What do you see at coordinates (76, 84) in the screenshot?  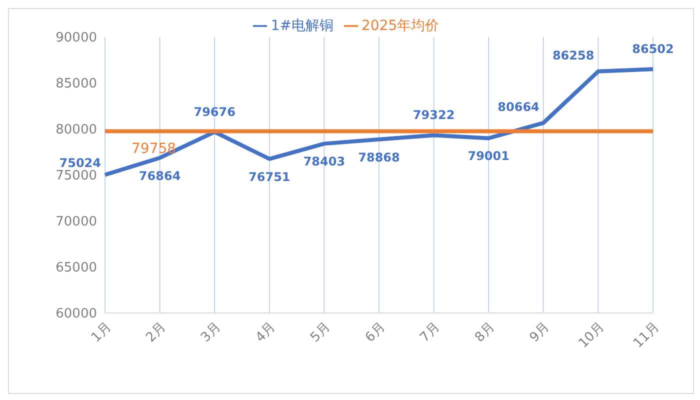 I see `y-tick-label: 85000` at bounding box center [76, 84].